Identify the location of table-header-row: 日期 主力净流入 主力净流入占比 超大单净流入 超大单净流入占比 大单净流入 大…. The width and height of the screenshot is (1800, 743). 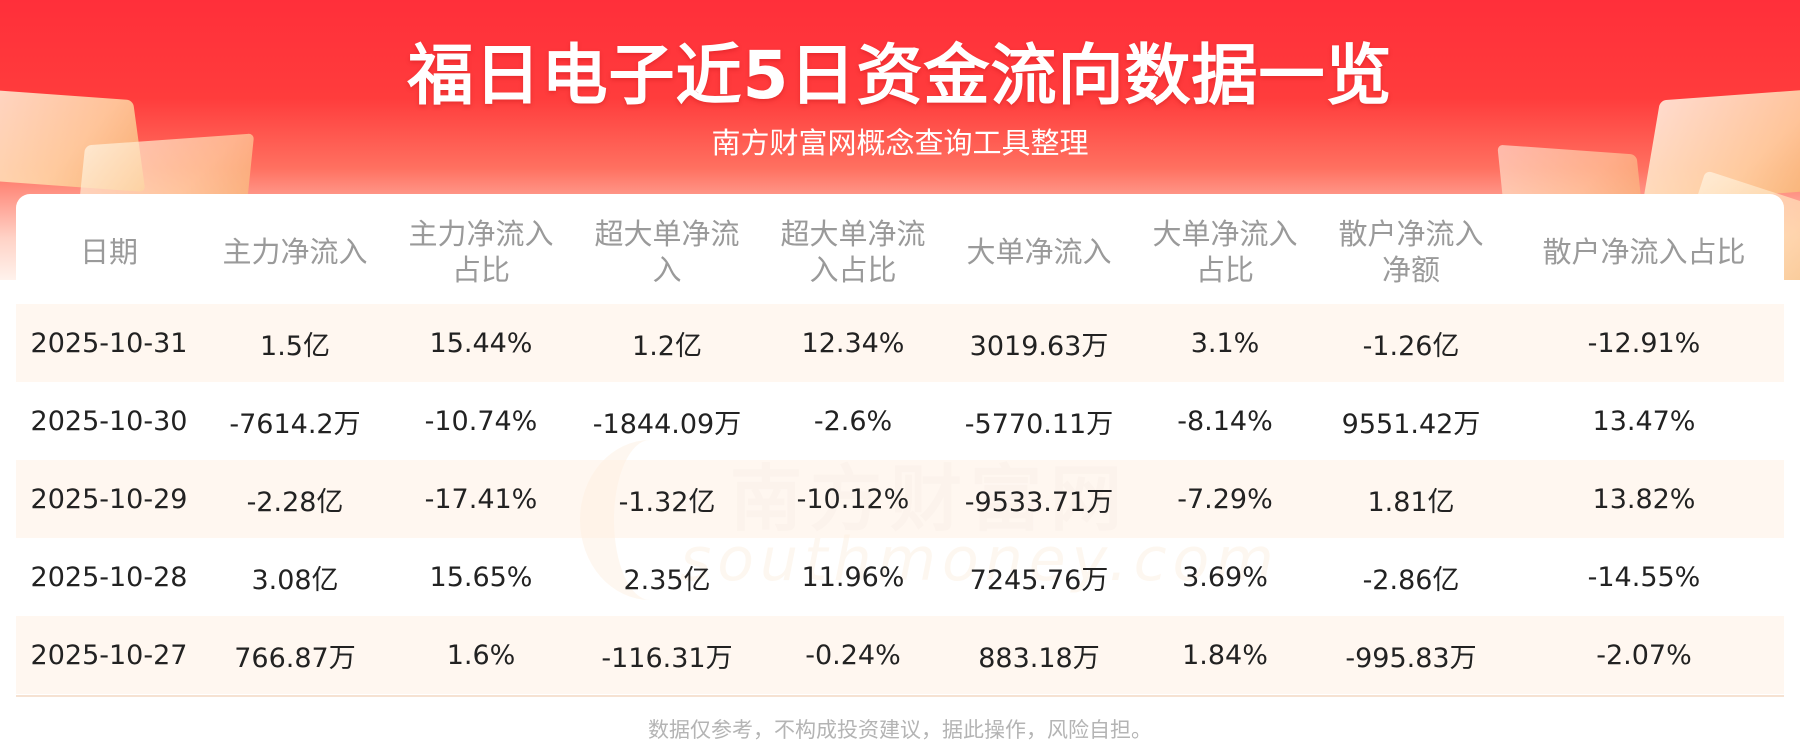
(900, 252).